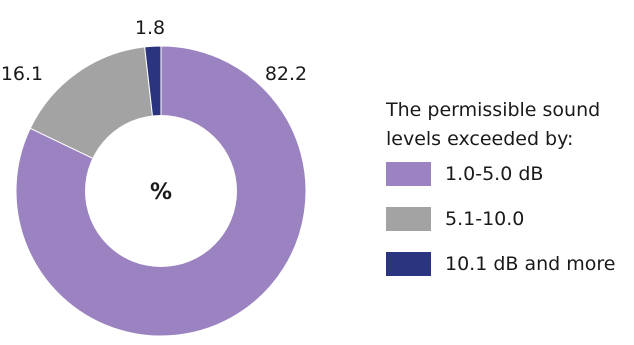 Image resolution: width=634 pixels, height=345 pixels. Describe the element at coordinates (494, 174) in the screenshot. I see `legend-label: 1.0-5.0 dB` at that location.